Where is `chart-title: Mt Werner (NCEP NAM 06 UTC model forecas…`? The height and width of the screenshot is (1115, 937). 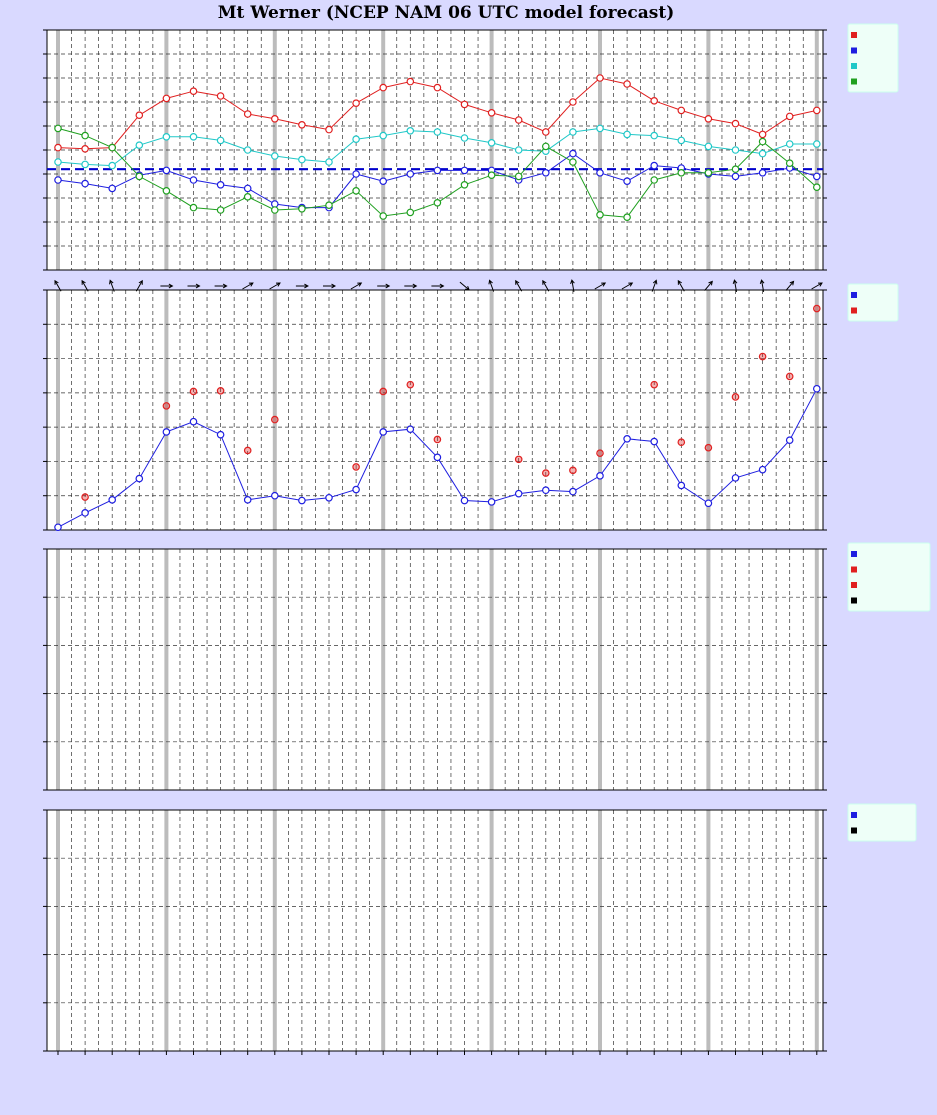
chart-title: Mt Werner (NCEP NAM 06 UTC model forecas… is located at coordinates (446, 13).